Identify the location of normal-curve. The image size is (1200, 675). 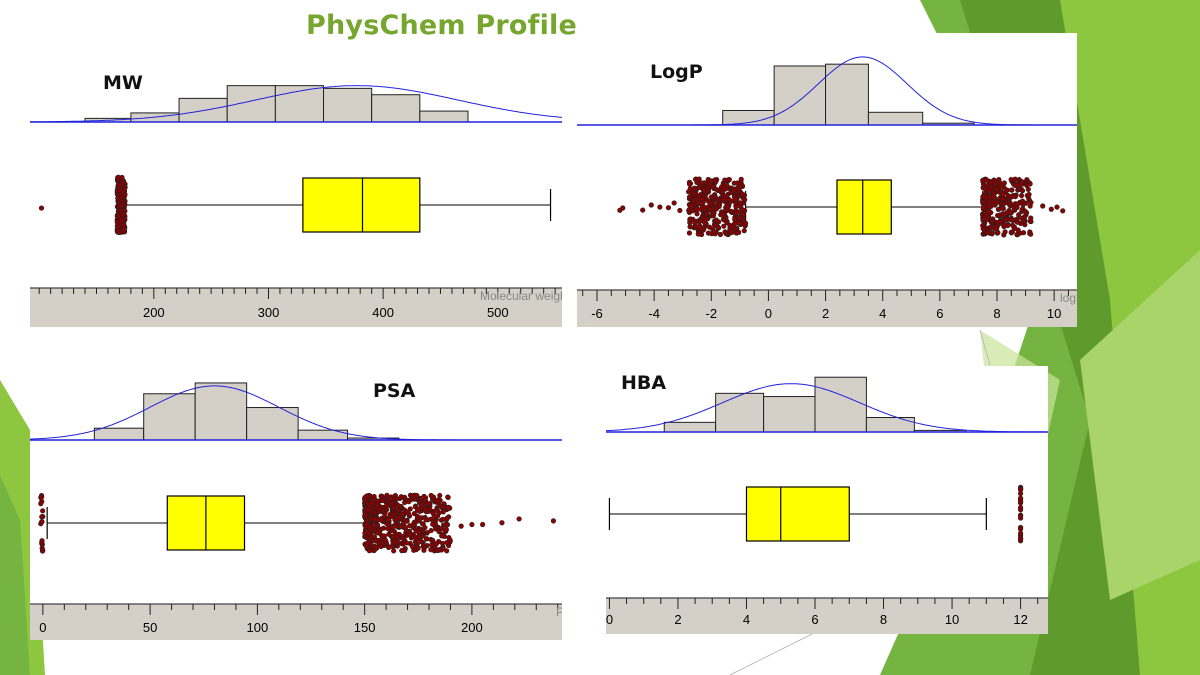
(296, 104).